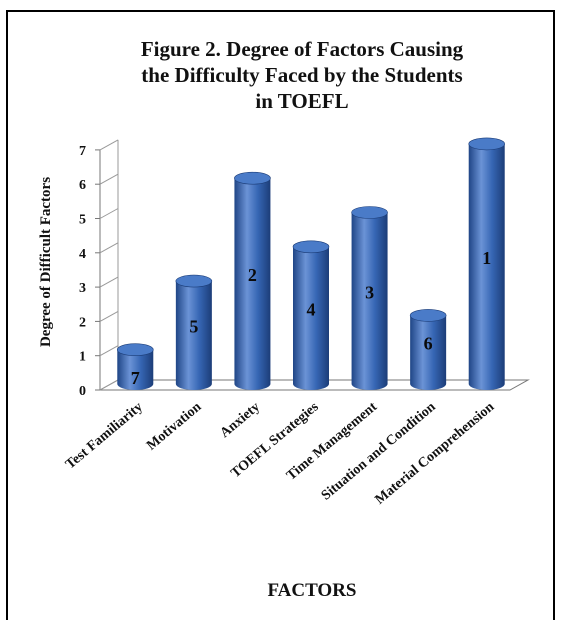  Describe the element at coordinates (82, 185) in the screenshot. I see `y-tick-label: 6` at that location.